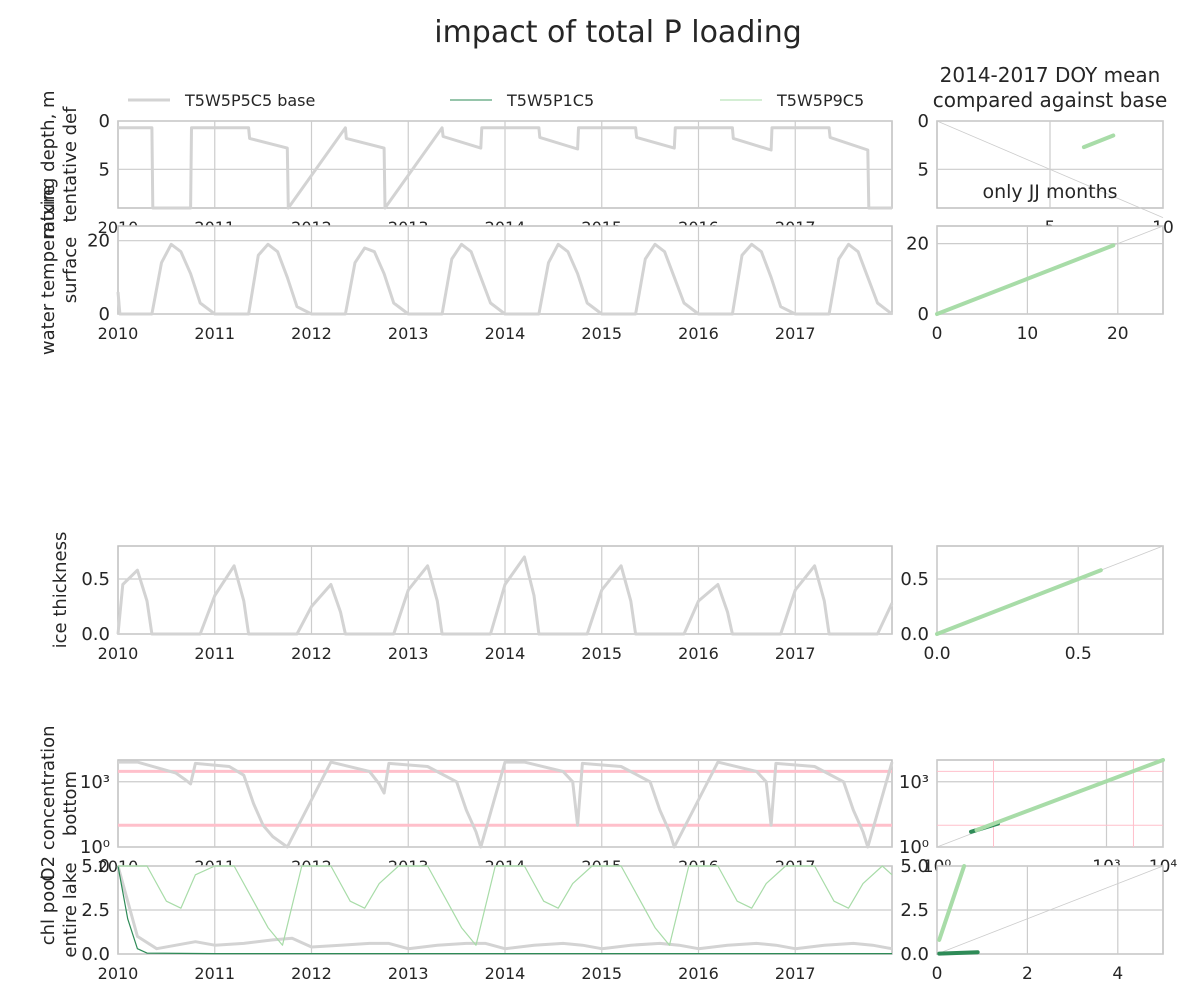 Image resolution: width=1198 pixels, height=1003 pixels. Describe the element at coordinates (70, 803) in the screenshot. I see `y-axis-label-line2: bottom` at that location.